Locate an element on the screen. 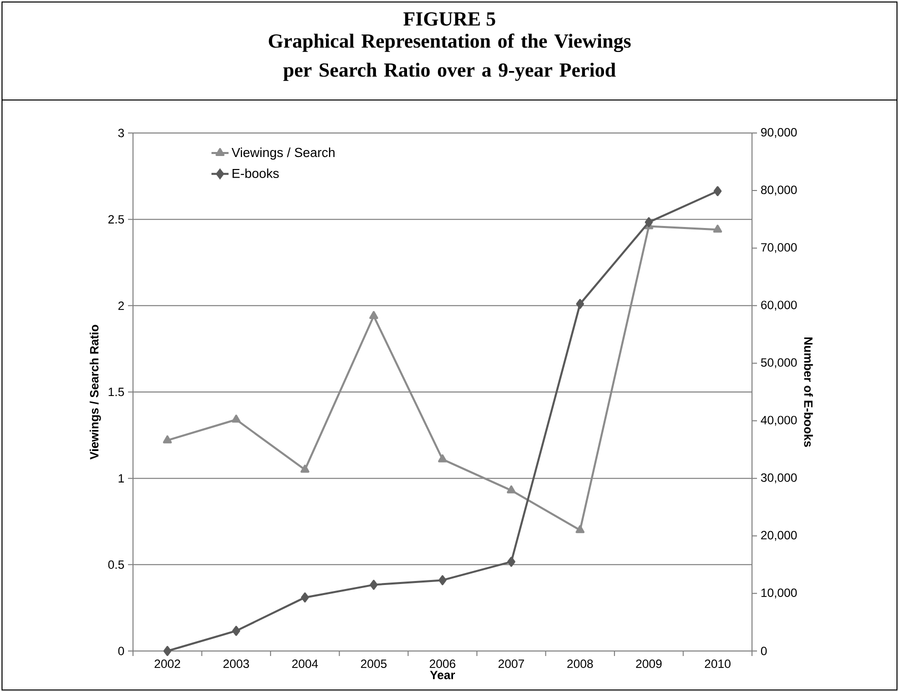  y2-tick-label: 90,000 is located at coordinates (779, 133).